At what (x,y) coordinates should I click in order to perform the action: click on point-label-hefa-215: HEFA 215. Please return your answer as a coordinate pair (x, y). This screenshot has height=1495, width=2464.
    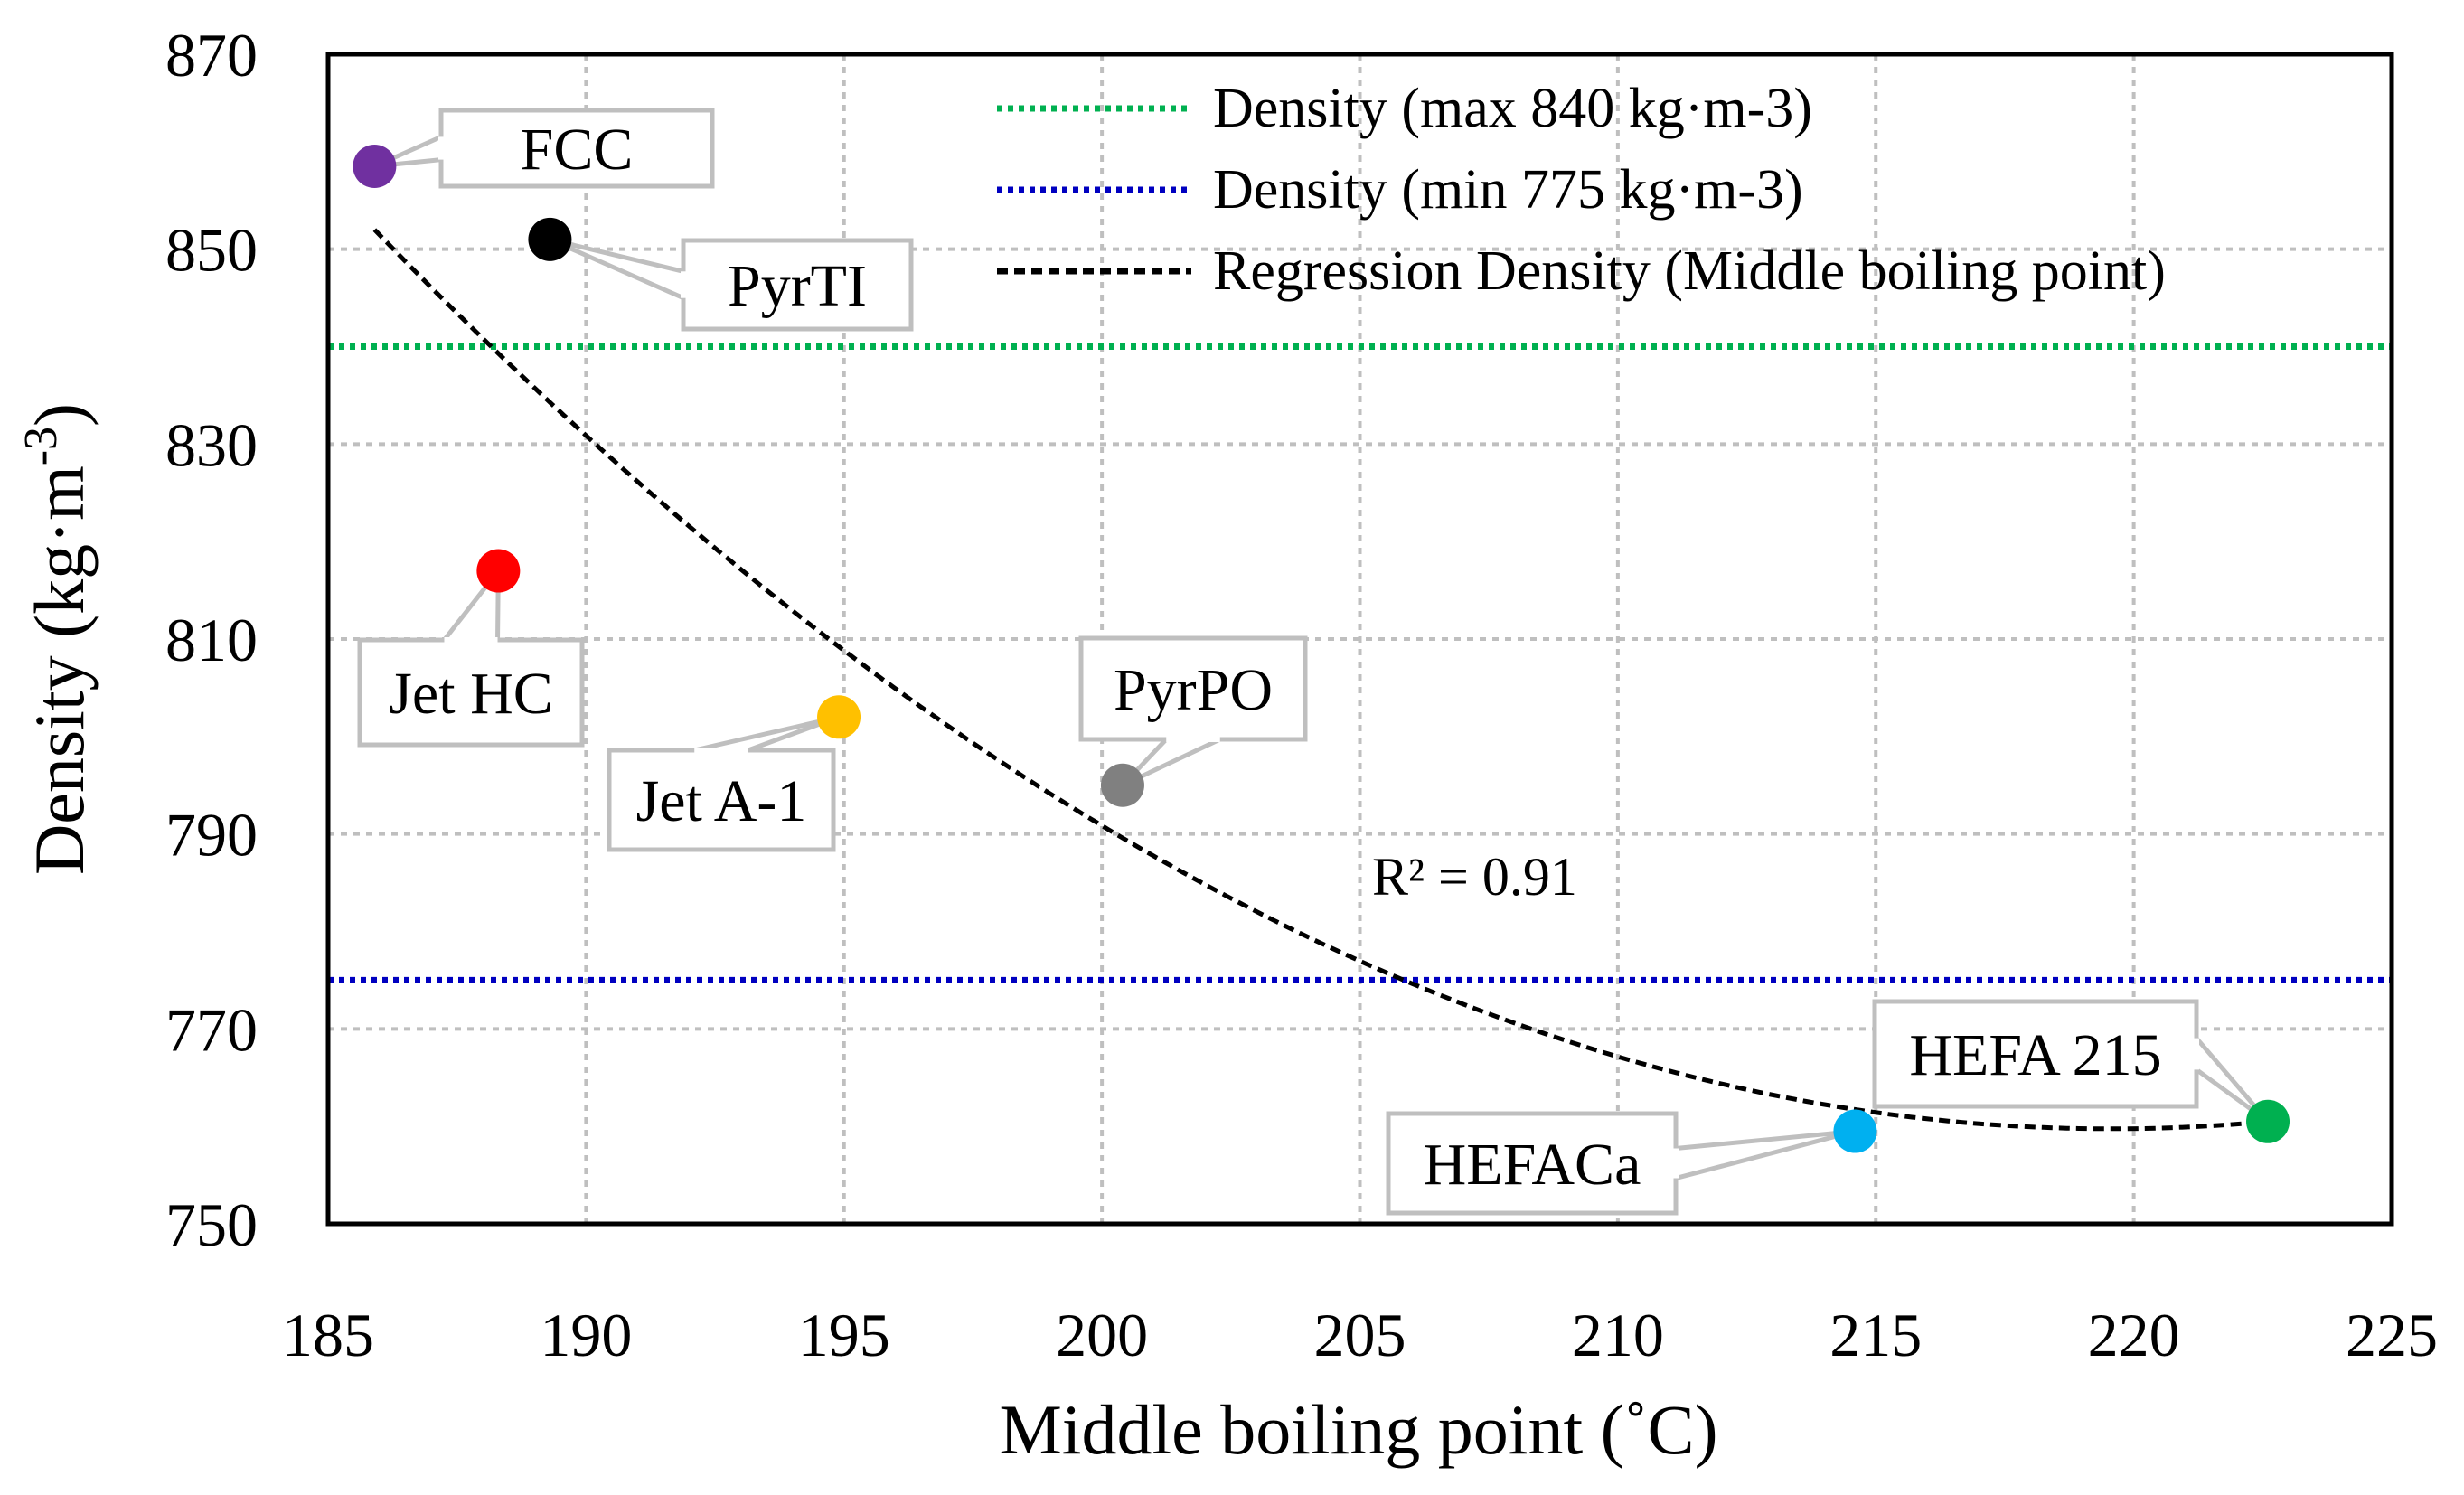
    Looking at the image, I should click on (2035, 1055).